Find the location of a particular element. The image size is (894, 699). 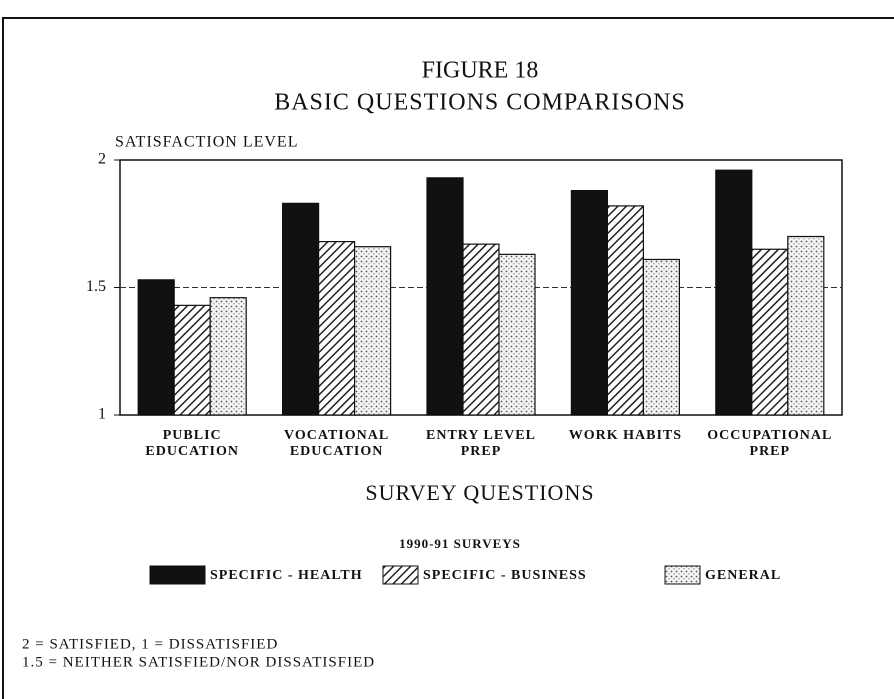

legend-title: 1990-91 SURVEYS is located at coordinates (460, 543).